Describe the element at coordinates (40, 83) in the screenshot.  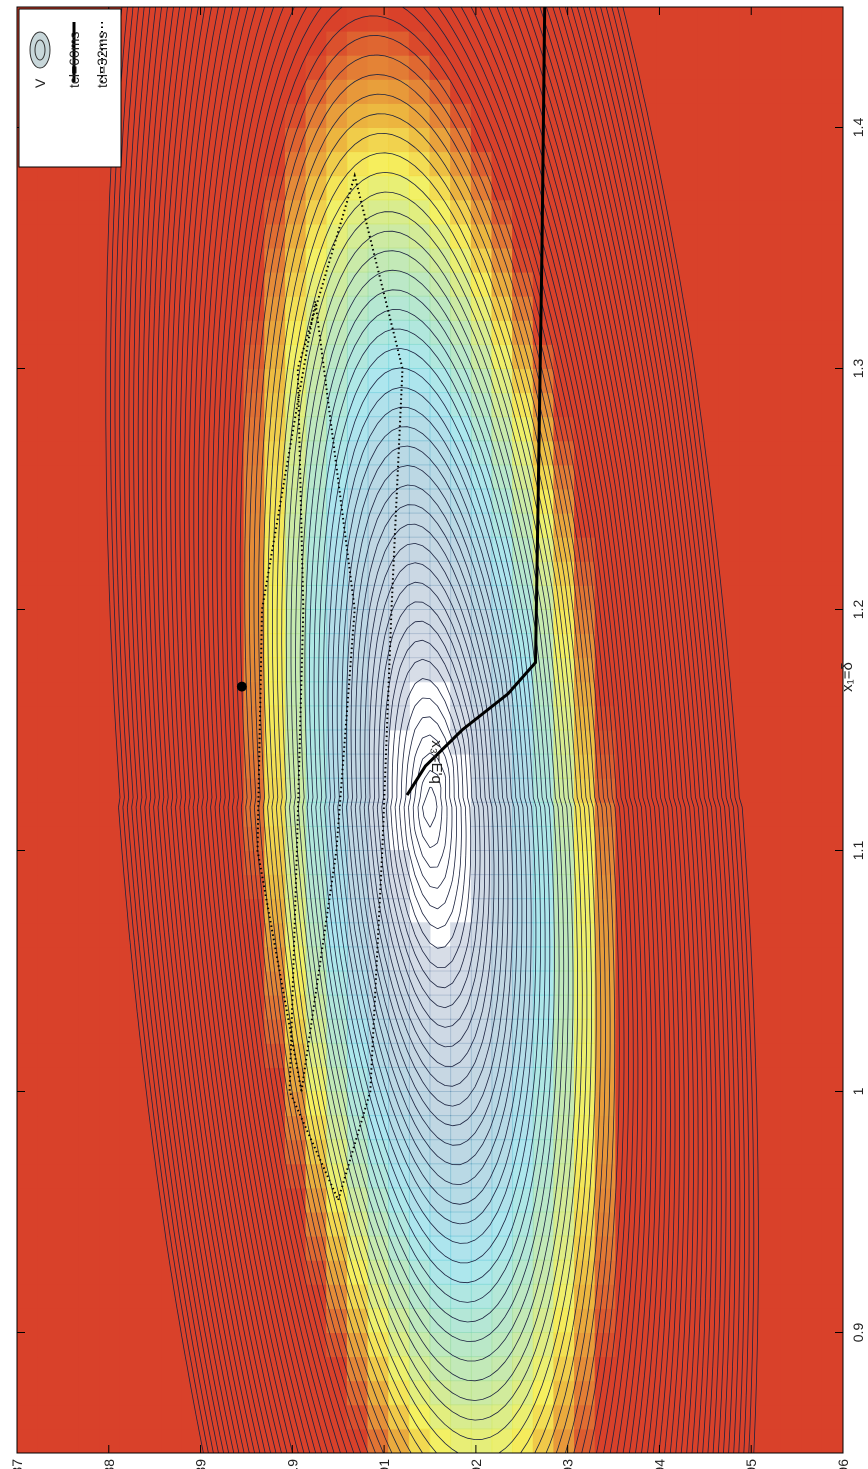
I see `legend-label: V` at that location.